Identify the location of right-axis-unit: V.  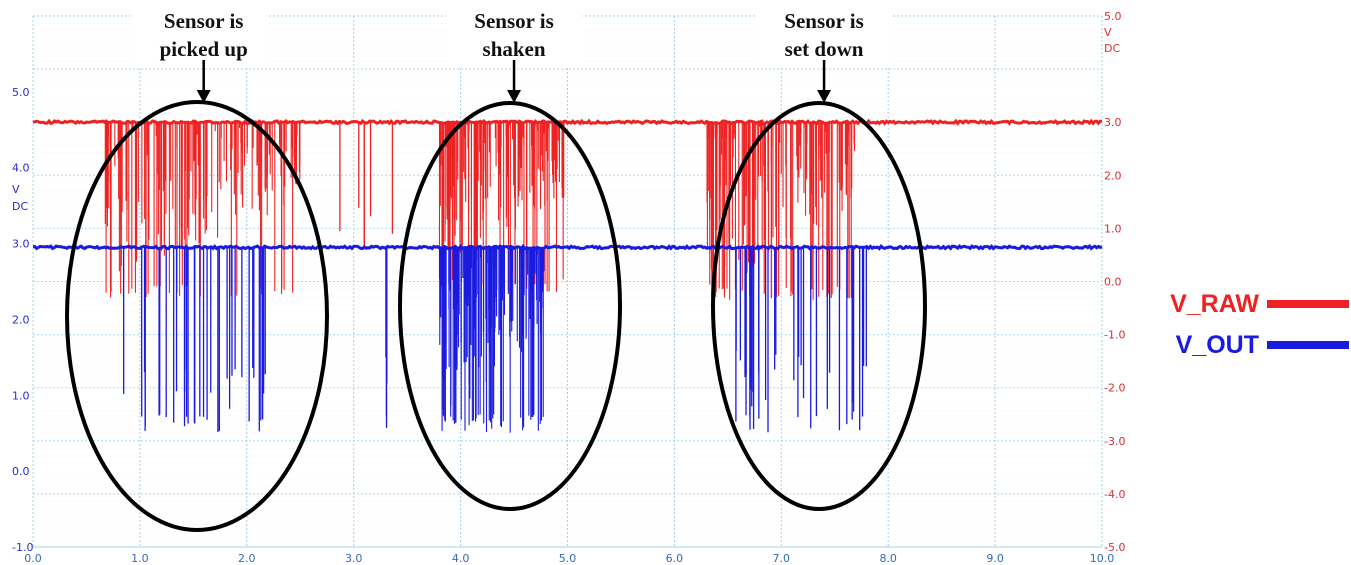
(1108, 32).